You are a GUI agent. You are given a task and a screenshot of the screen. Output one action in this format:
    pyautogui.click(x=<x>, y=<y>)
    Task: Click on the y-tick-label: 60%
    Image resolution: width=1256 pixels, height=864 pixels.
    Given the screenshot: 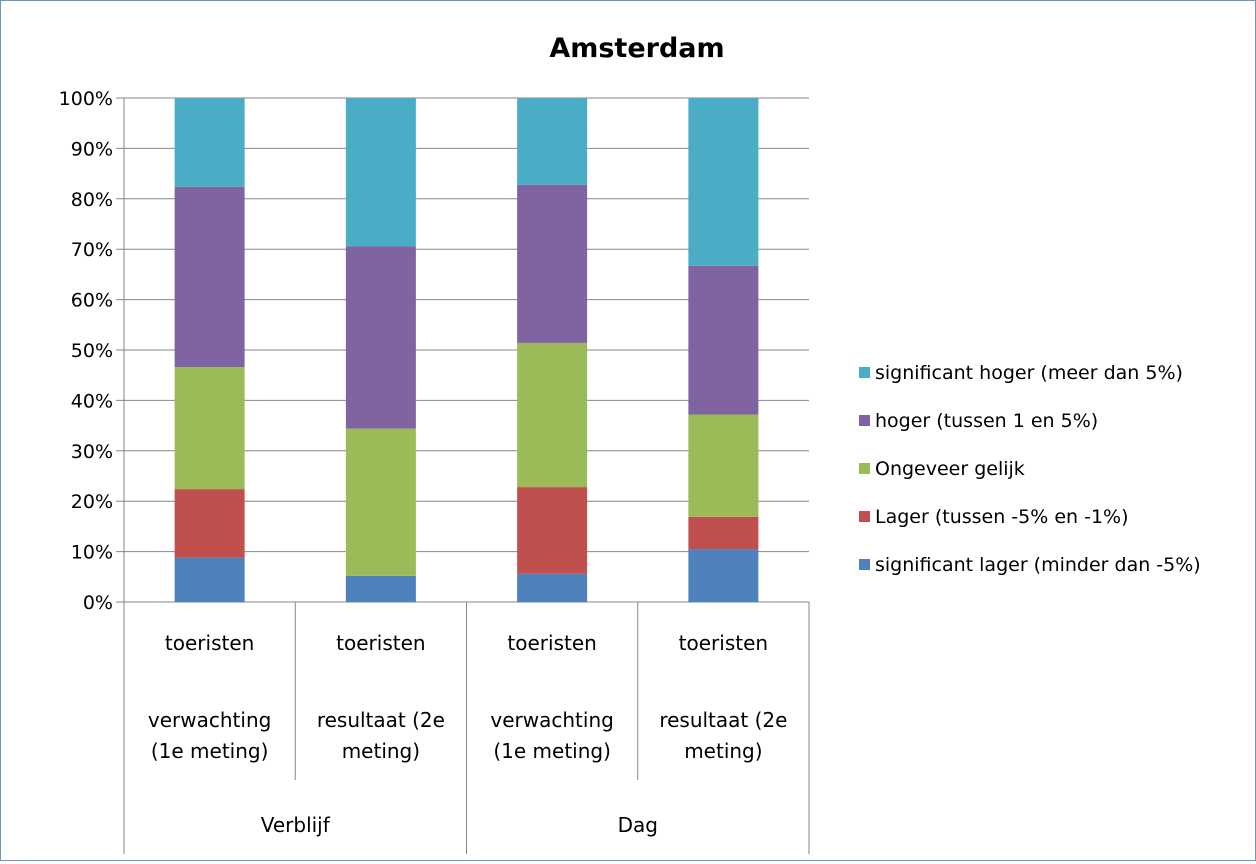 What is the action you would take?
    pyautogui.click(x=92, y=301)
    